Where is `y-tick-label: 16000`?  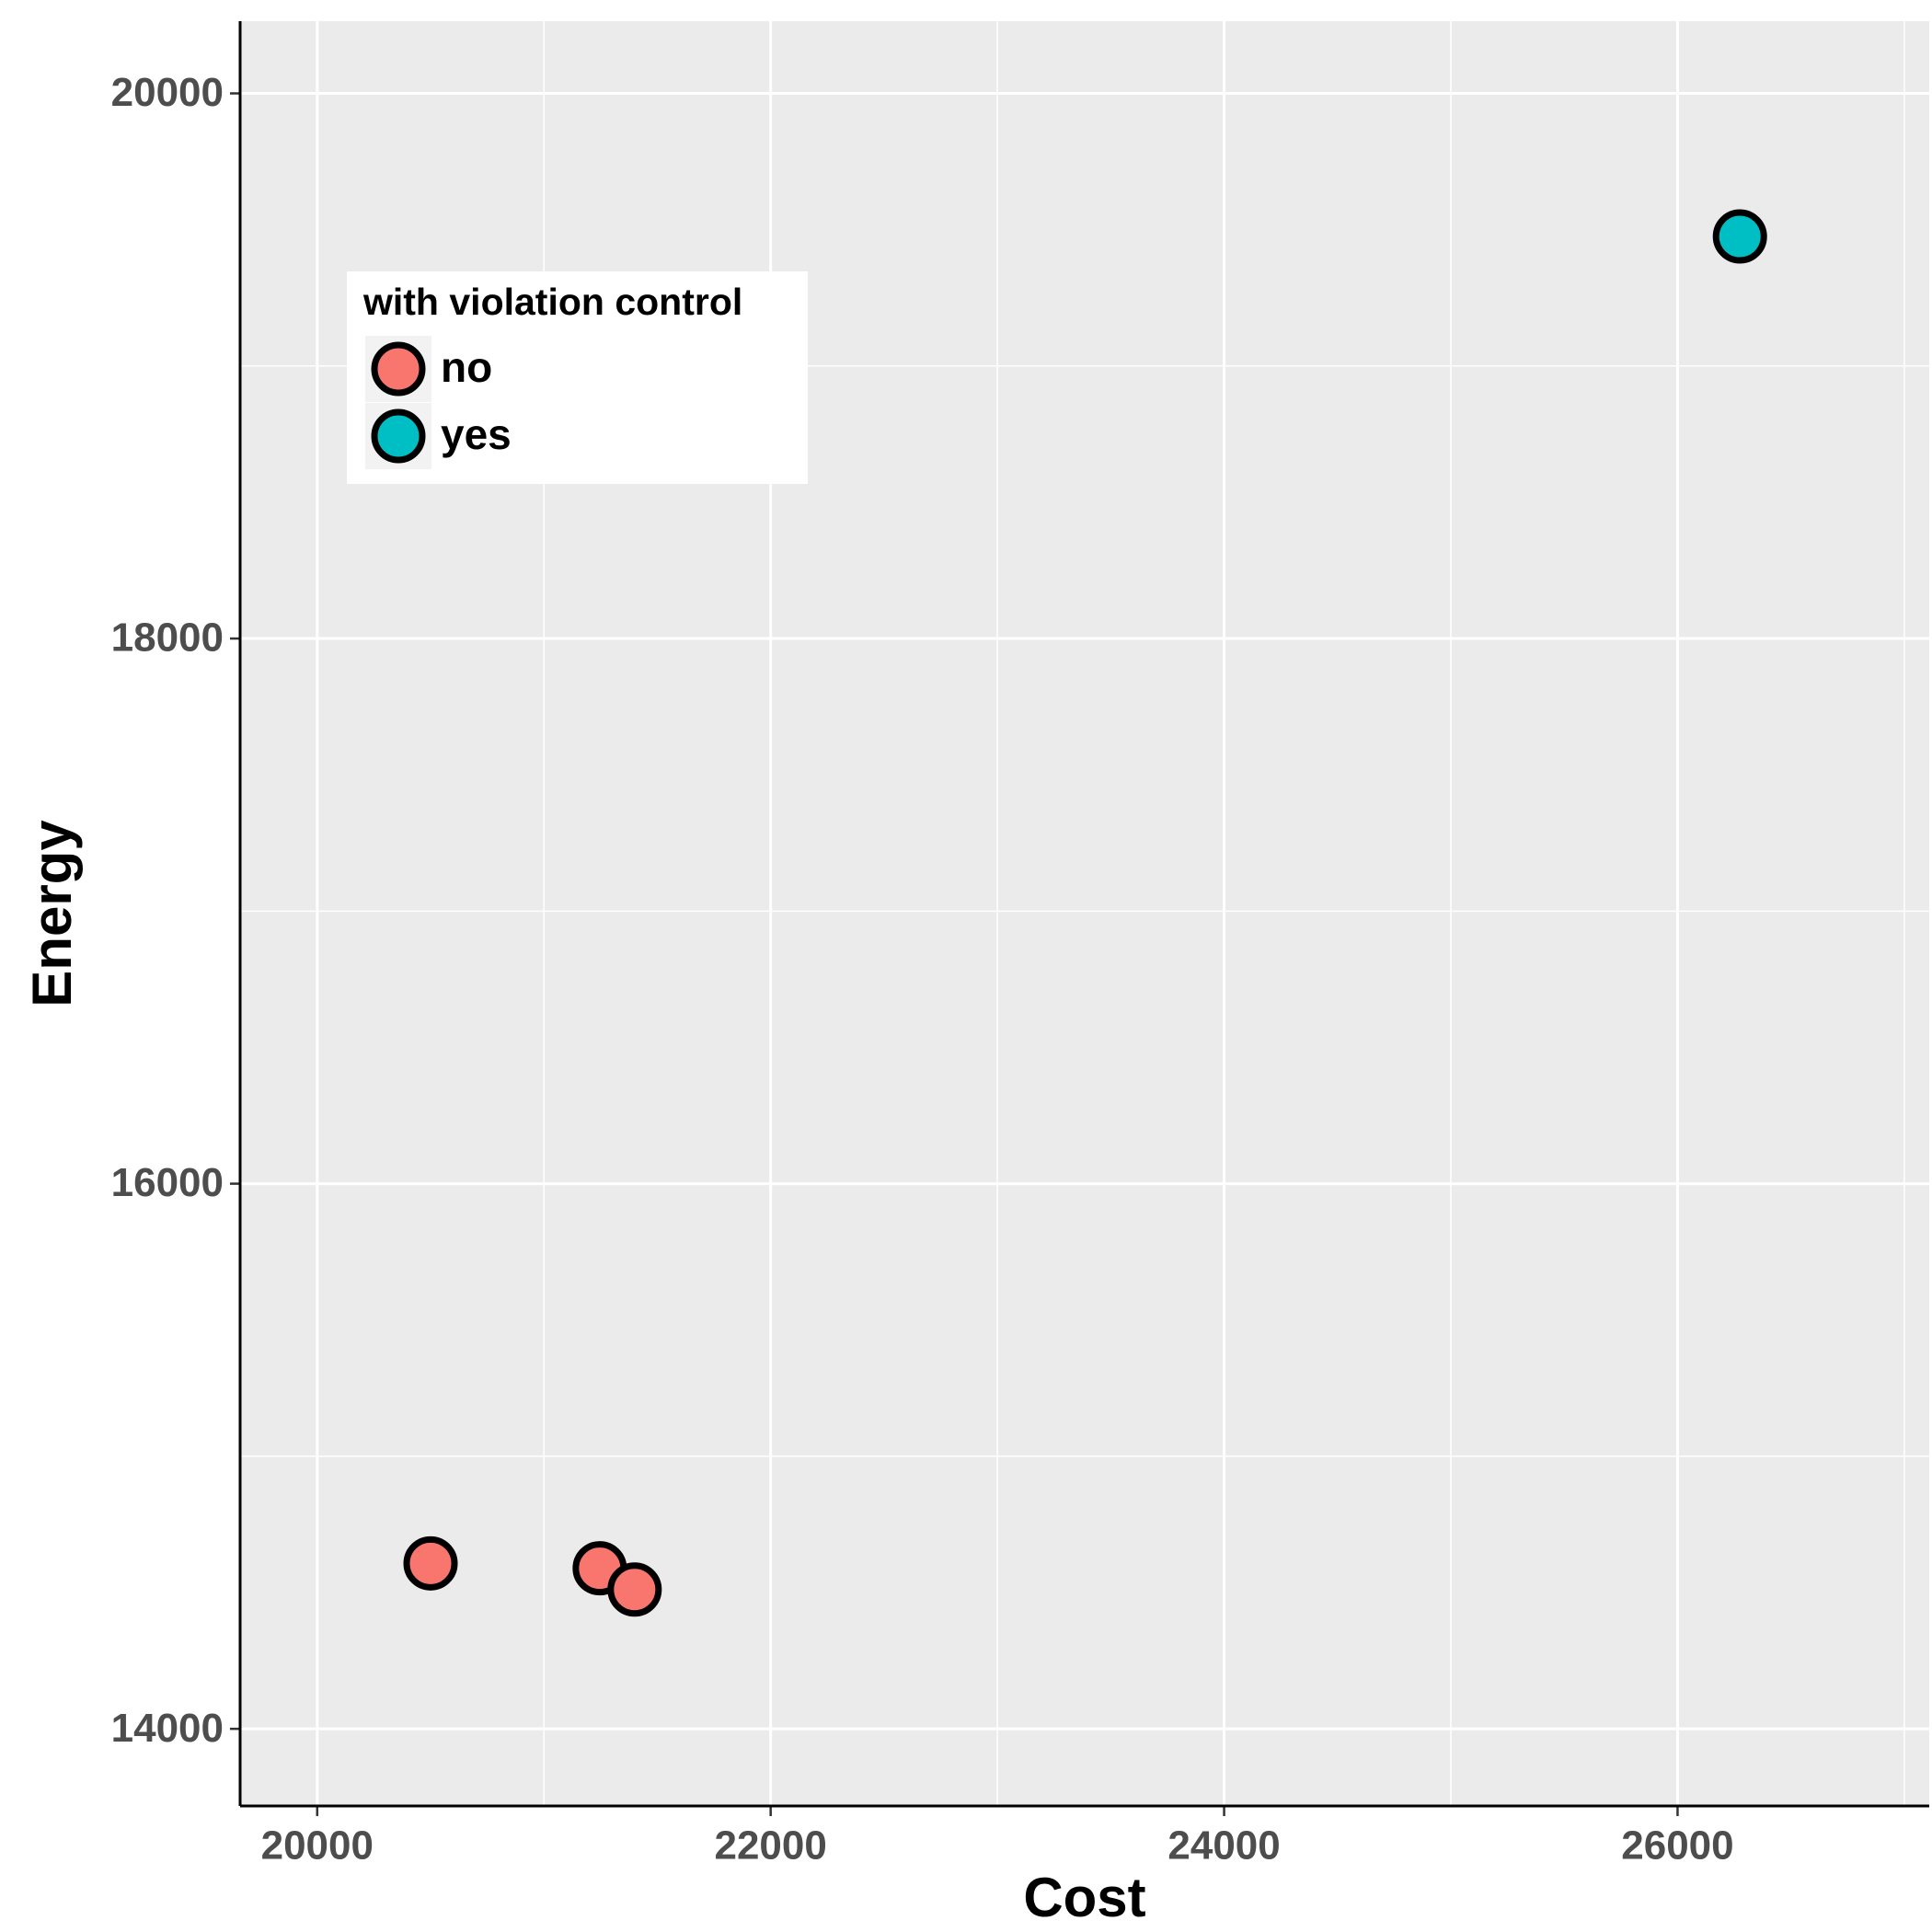
y-tick-label: 16000 is located at coordinates (167, 1182).